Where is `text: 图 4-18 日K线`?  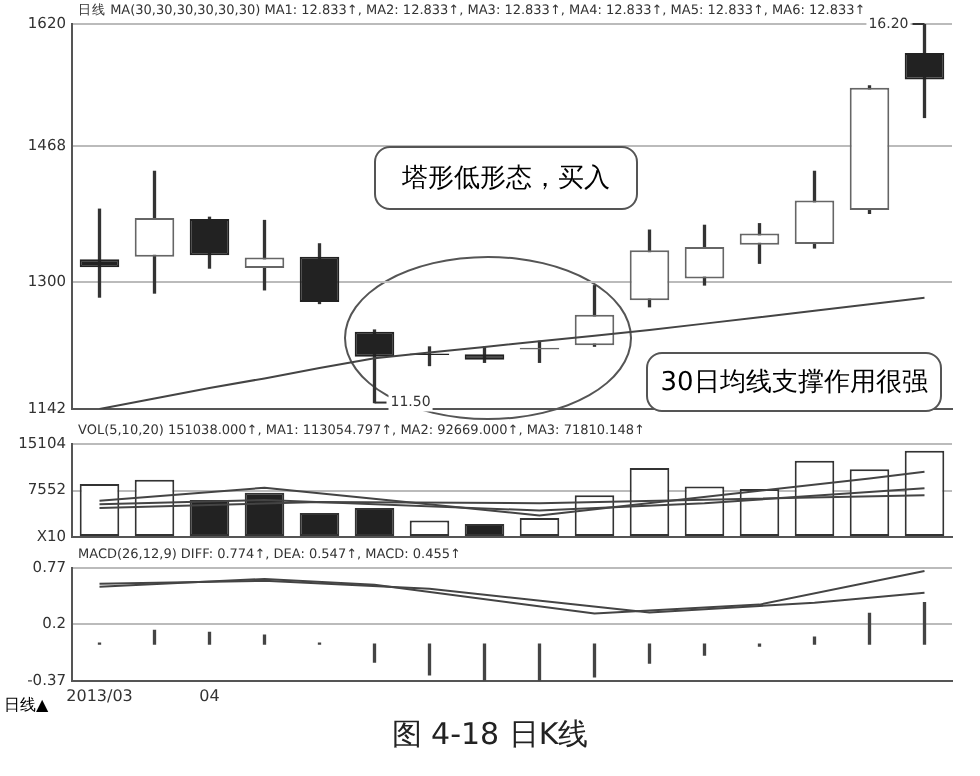
text: 图 4-18 日K线 is located at coordinates (490, 735).